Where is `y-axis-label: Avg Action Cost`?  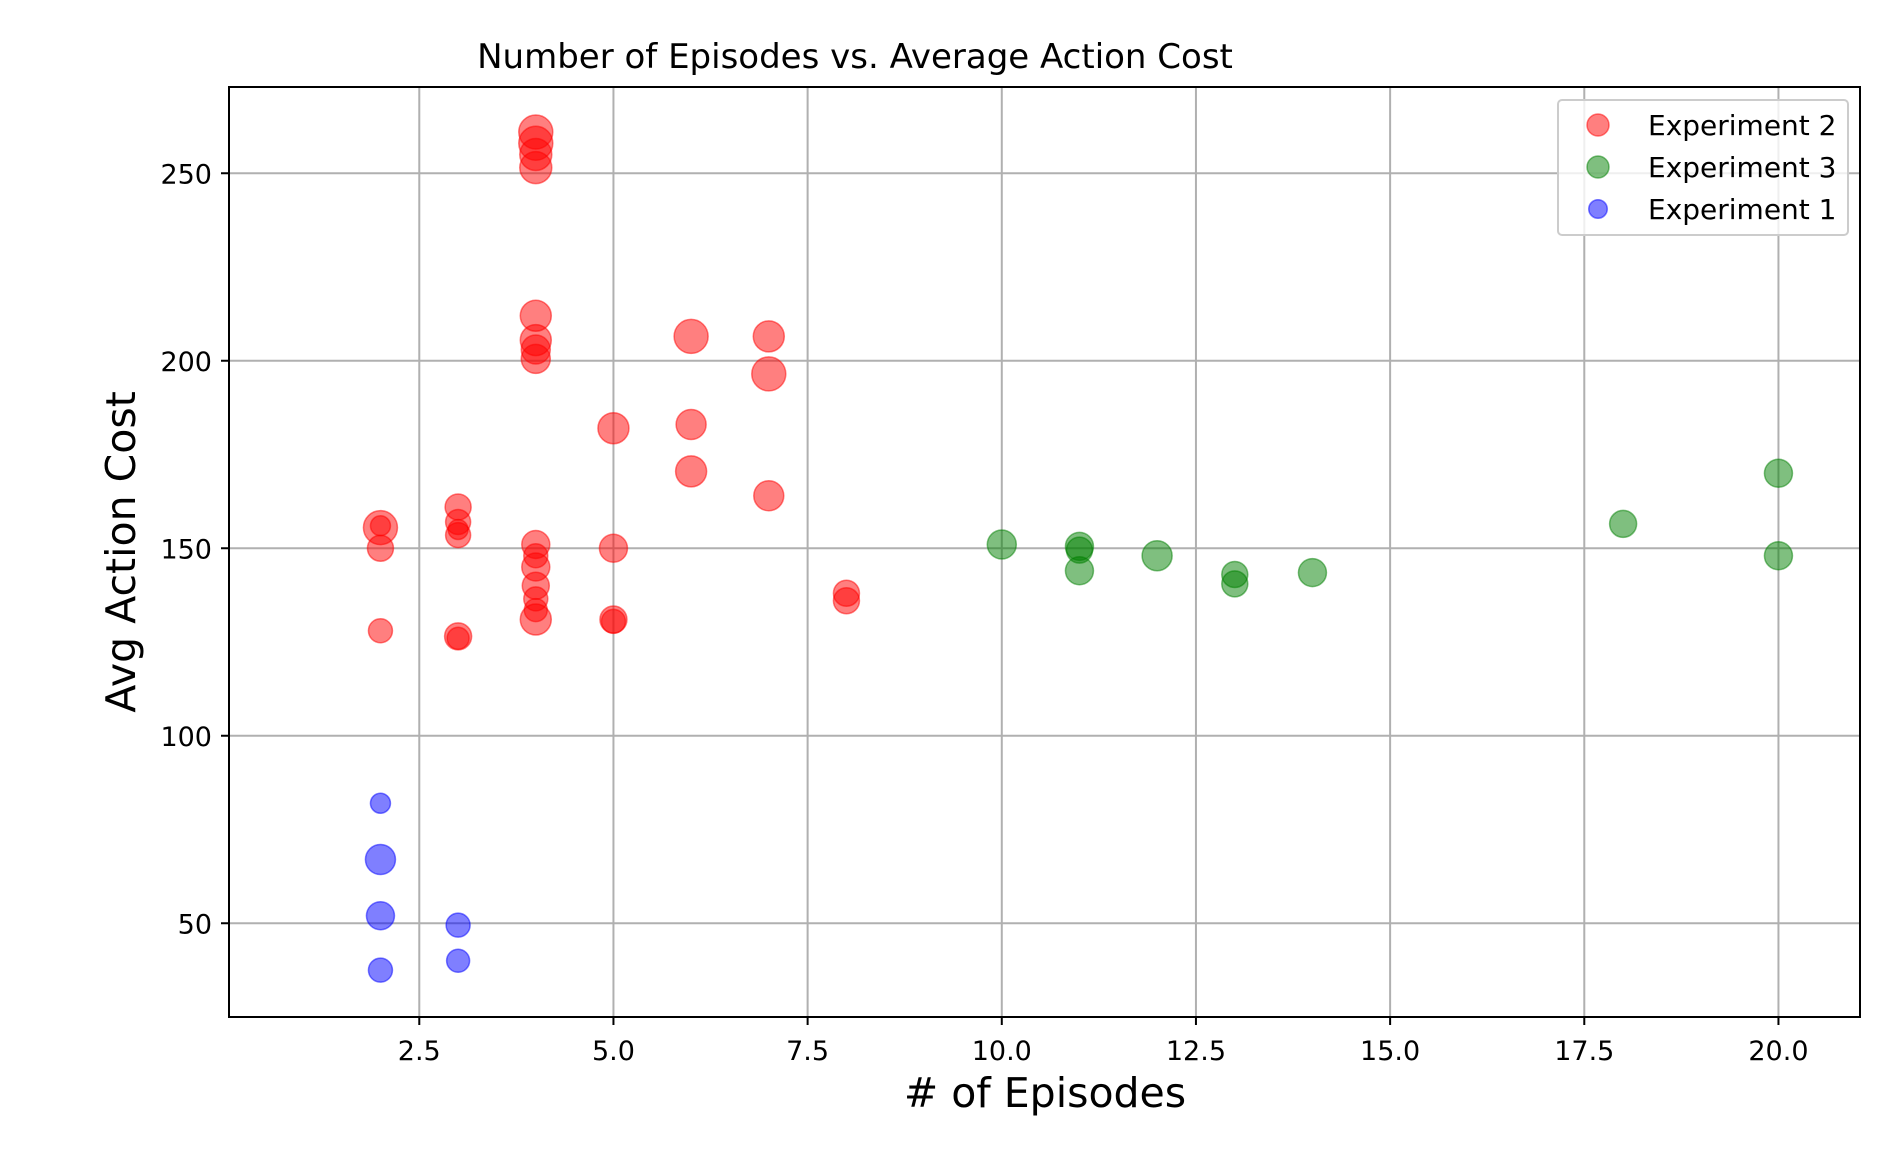 y-axis-label: Avg Action Cost is located at coordinates (121, 552).